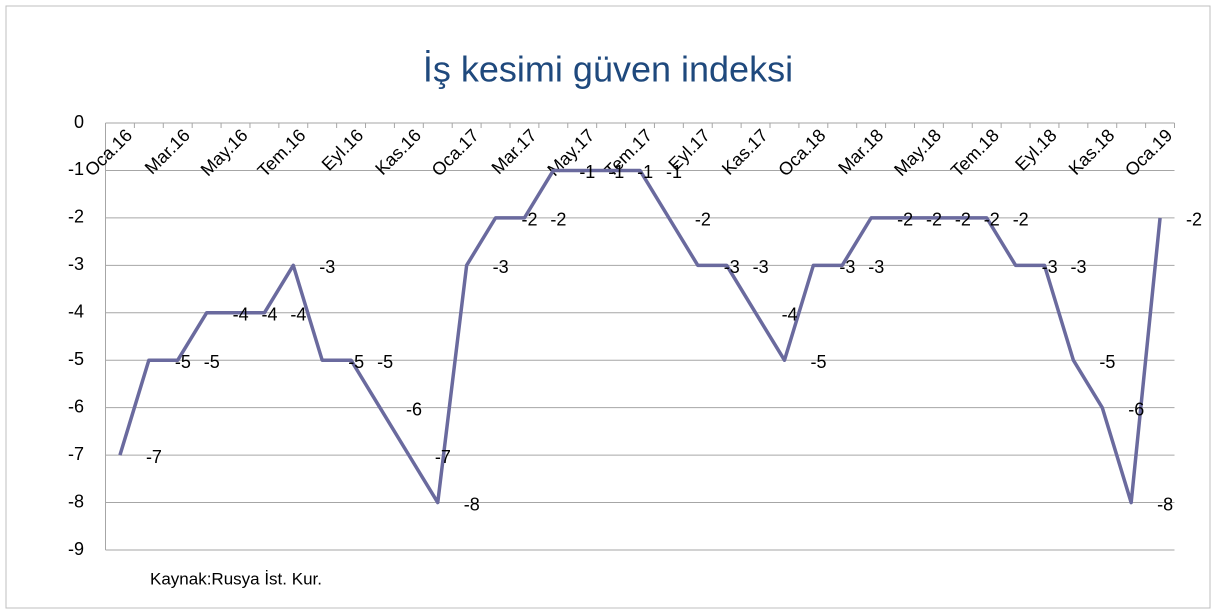  What do you see at coordinates (76, 169) in the screenshot?
I see `y-tick-label: -1` at bounding box center [76, 169].